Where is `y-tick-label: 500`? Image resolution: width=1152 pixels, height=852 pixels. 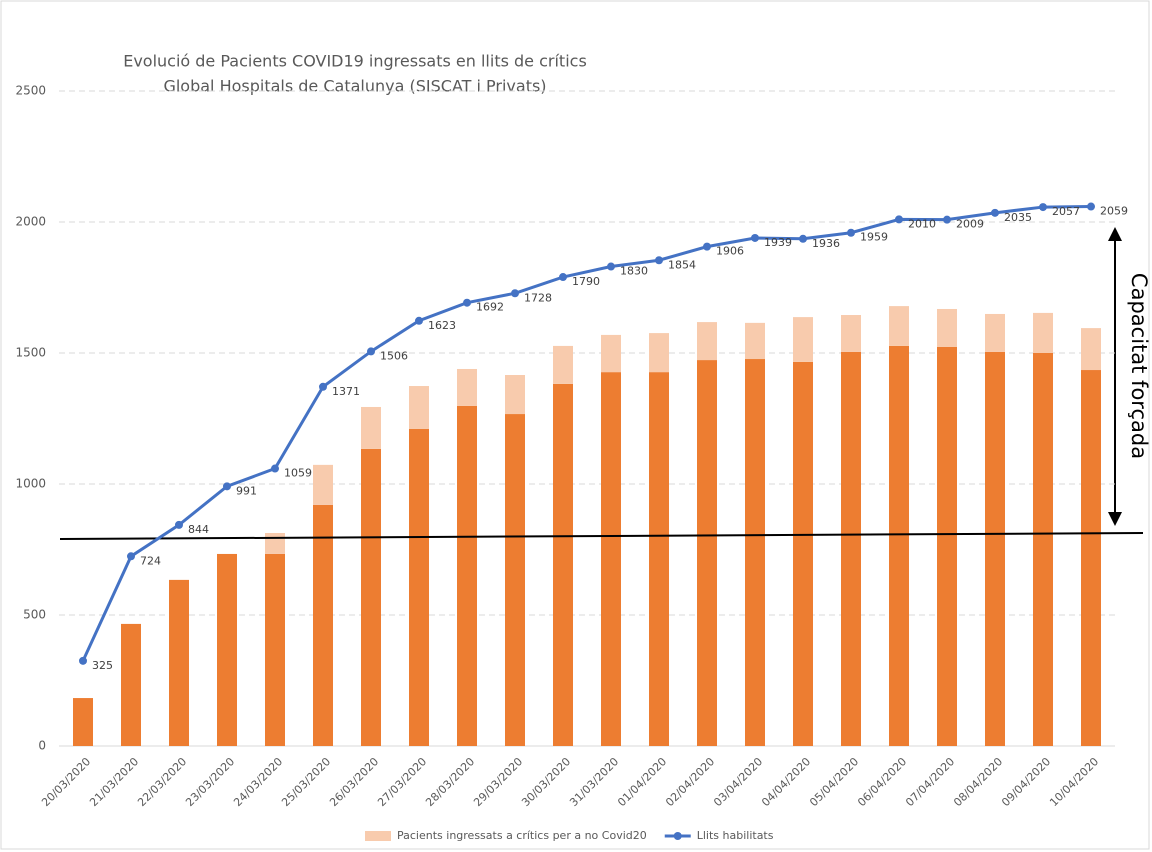 y-tick-label: 500 is located at coordinates (34, 615).